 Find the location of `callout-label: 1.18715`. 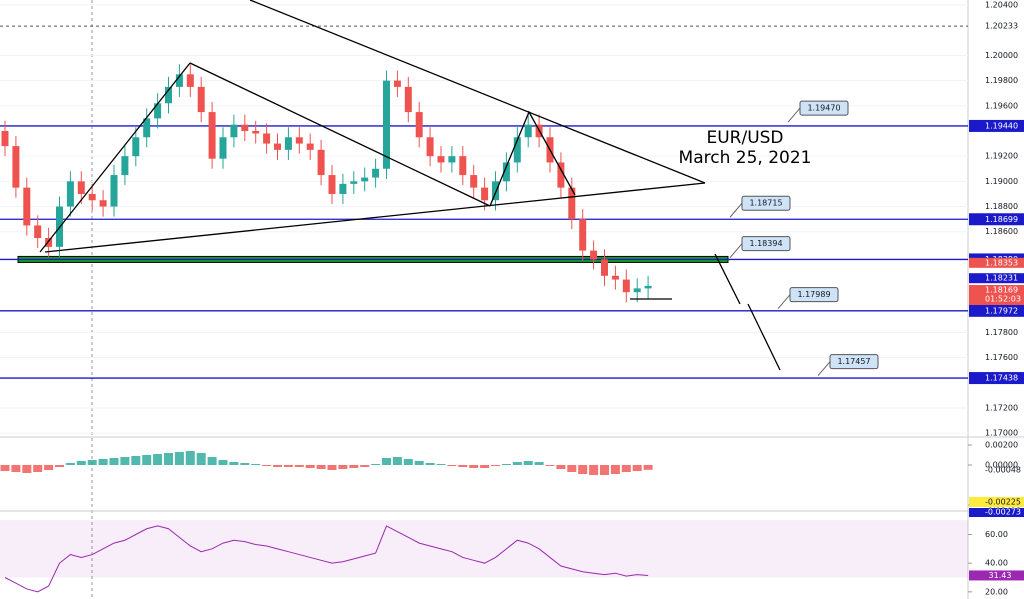

callout-label: 1.18715 is located at coordinates (765, 203).